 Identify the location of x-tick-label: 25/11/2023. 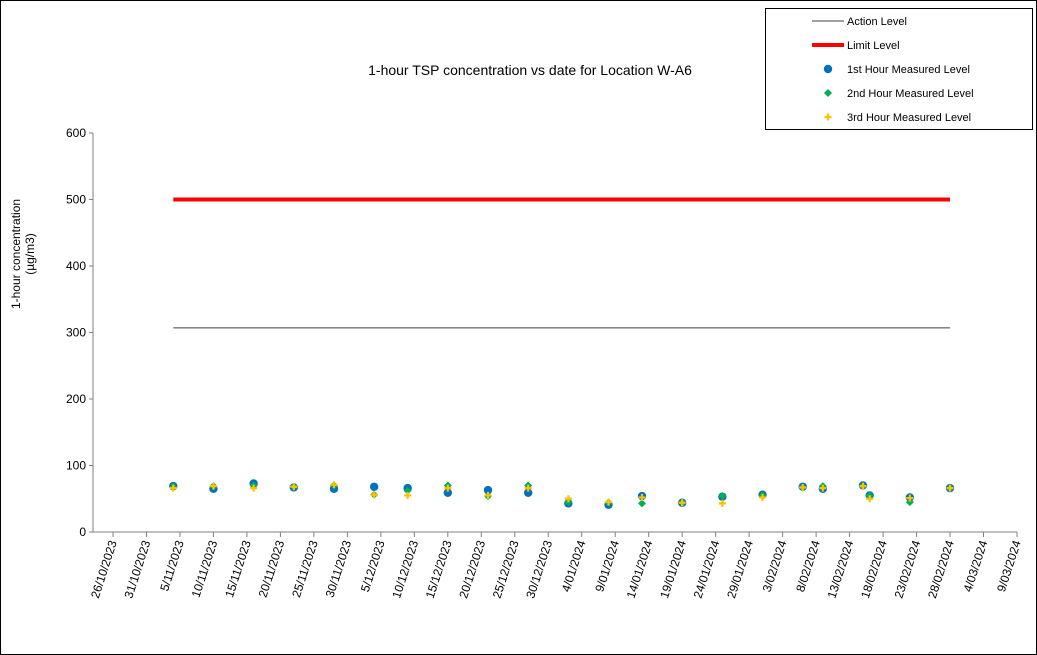
(305, 568).